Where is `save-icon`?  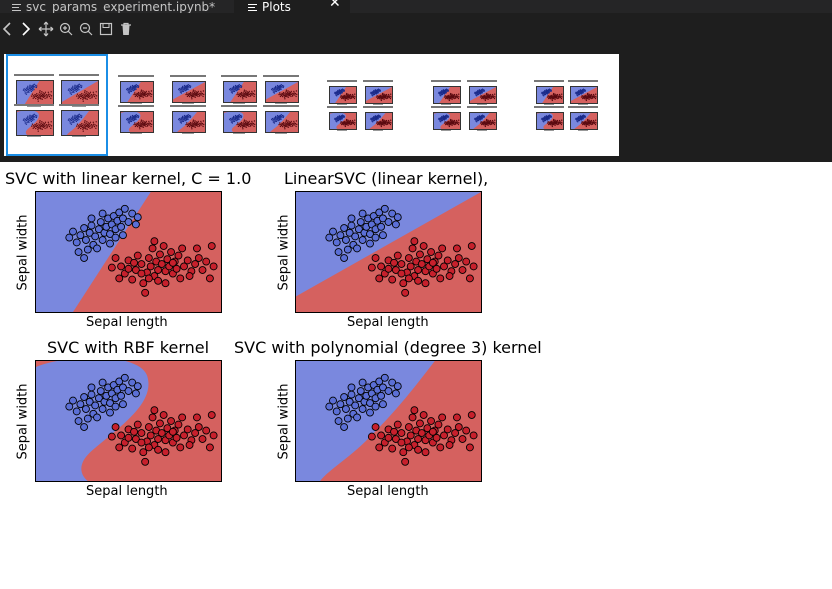 save-icon is located at coordinates (106, 29).